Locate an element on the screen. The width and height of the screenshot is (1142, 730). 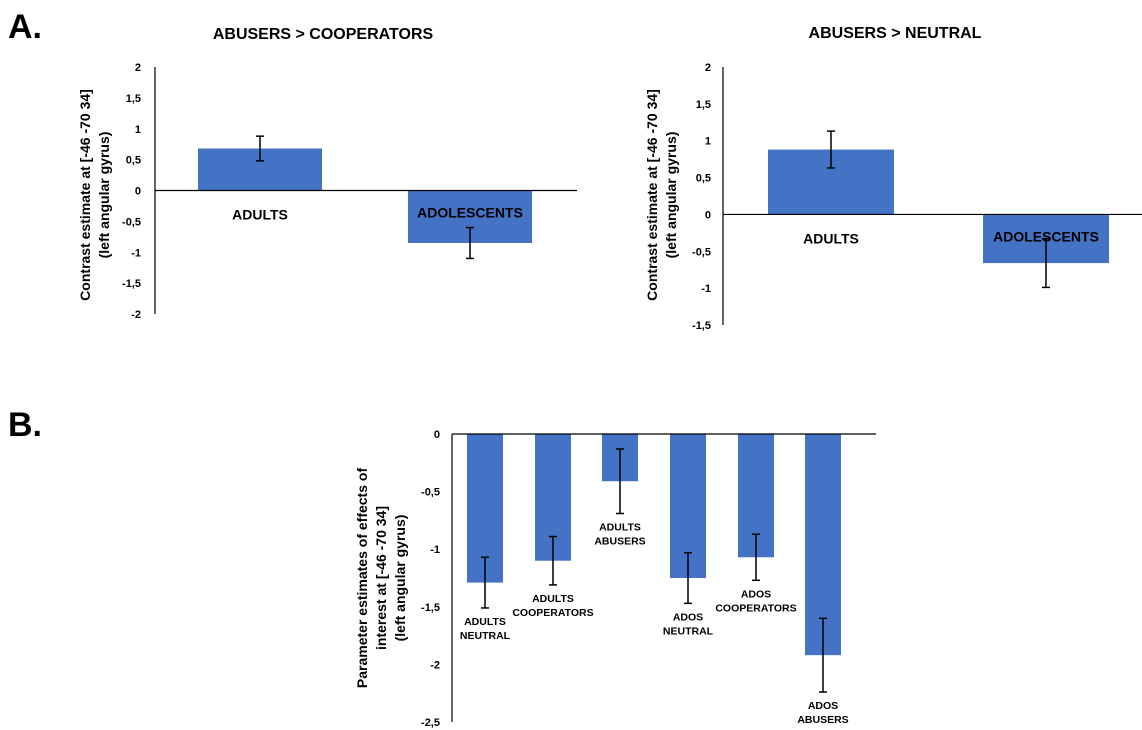
chart1-error-bars is located at coordinates (365, 197).